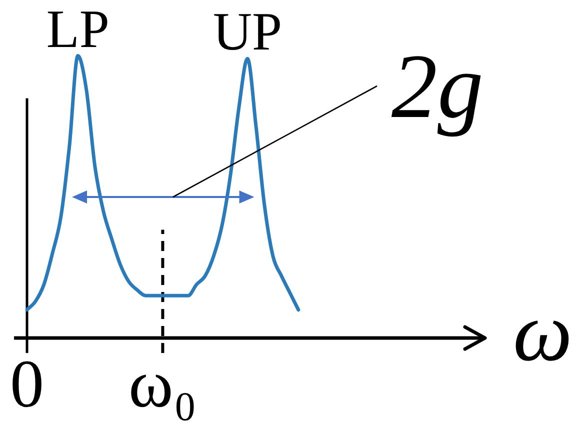 This screenshot has height=428, width=577. Describe the element at coordinates (437, 85) in the screenshot. I see `annotation: 2g` at that location.